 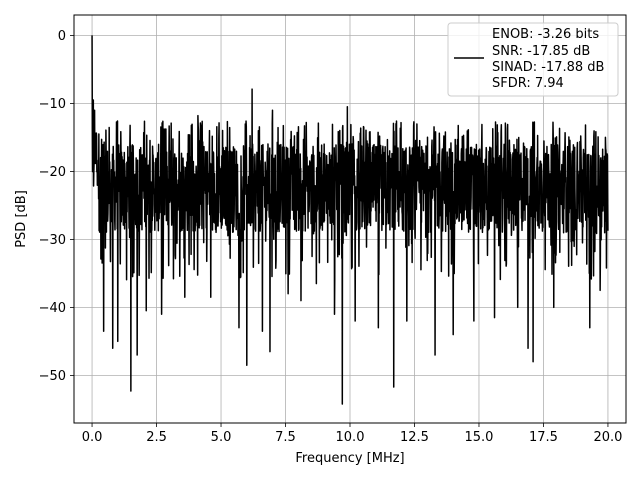 I want to click on y-axis-label: PSD [dB], so click(x=21, y=219).